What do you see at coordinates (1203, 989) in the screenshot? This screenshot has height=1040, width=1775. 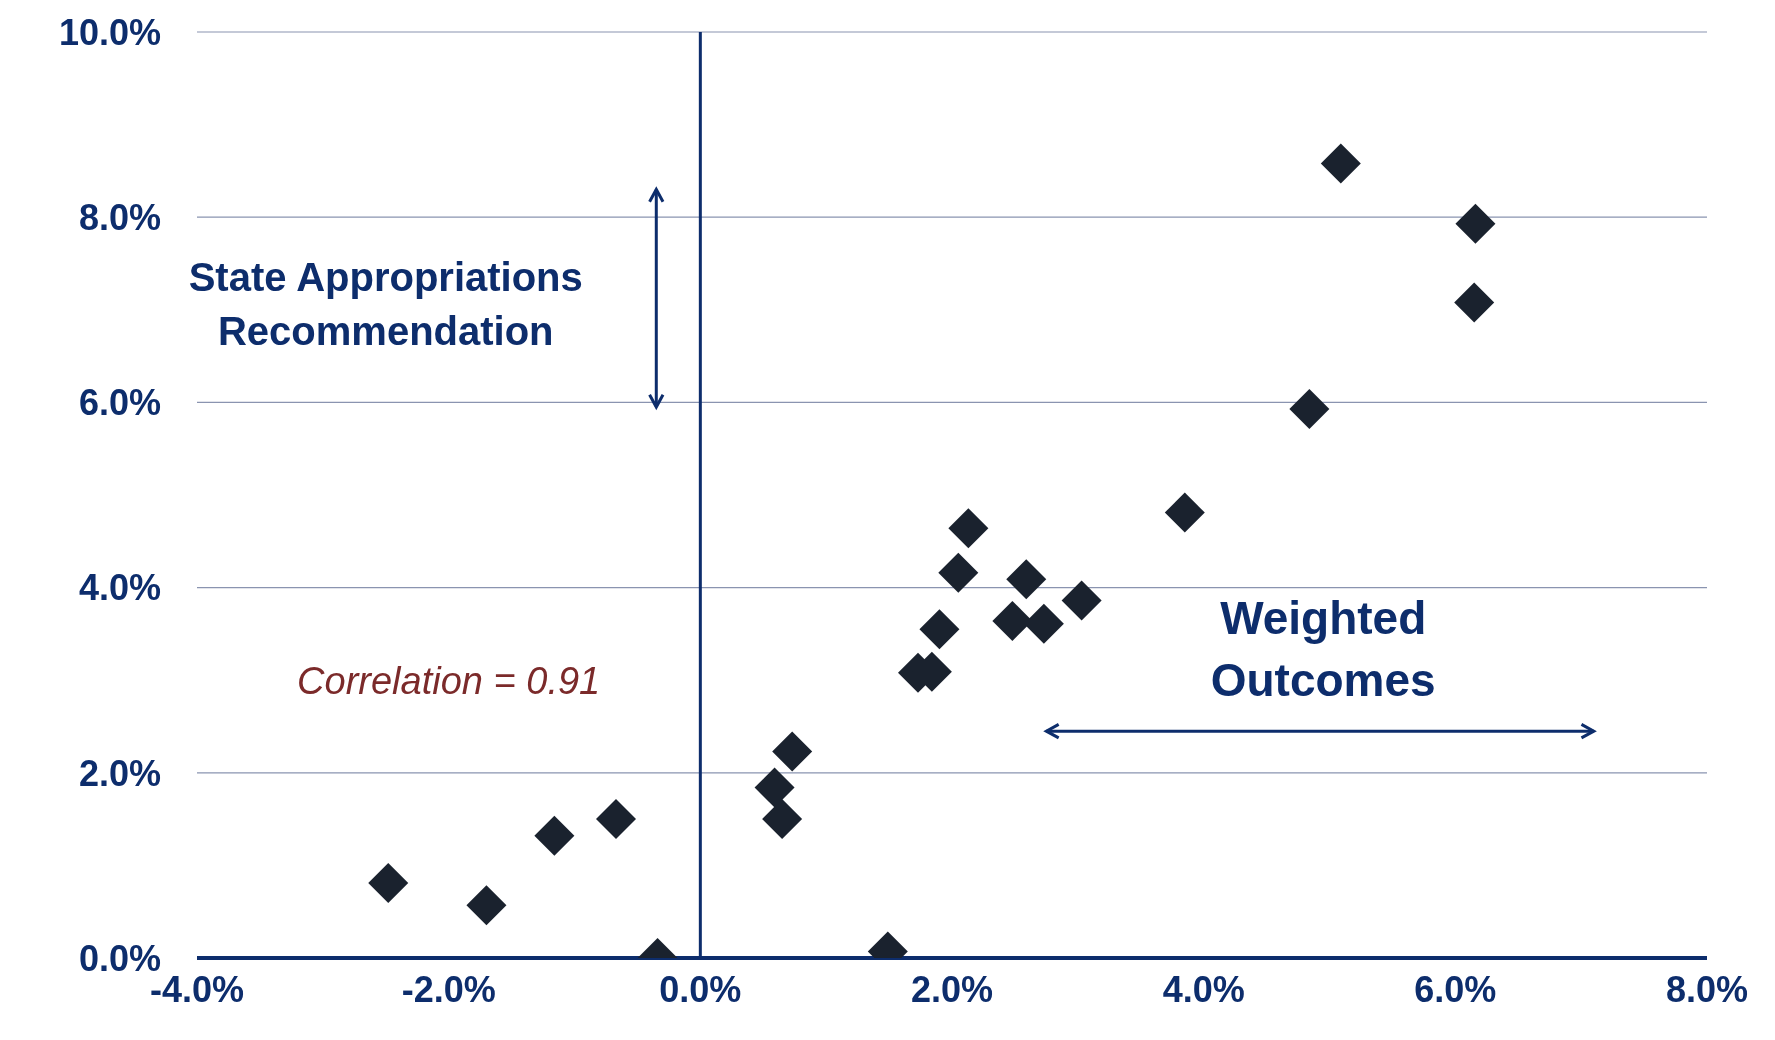 I see `x-tick-label: 4.0%` at bounding box center [1203, 989].